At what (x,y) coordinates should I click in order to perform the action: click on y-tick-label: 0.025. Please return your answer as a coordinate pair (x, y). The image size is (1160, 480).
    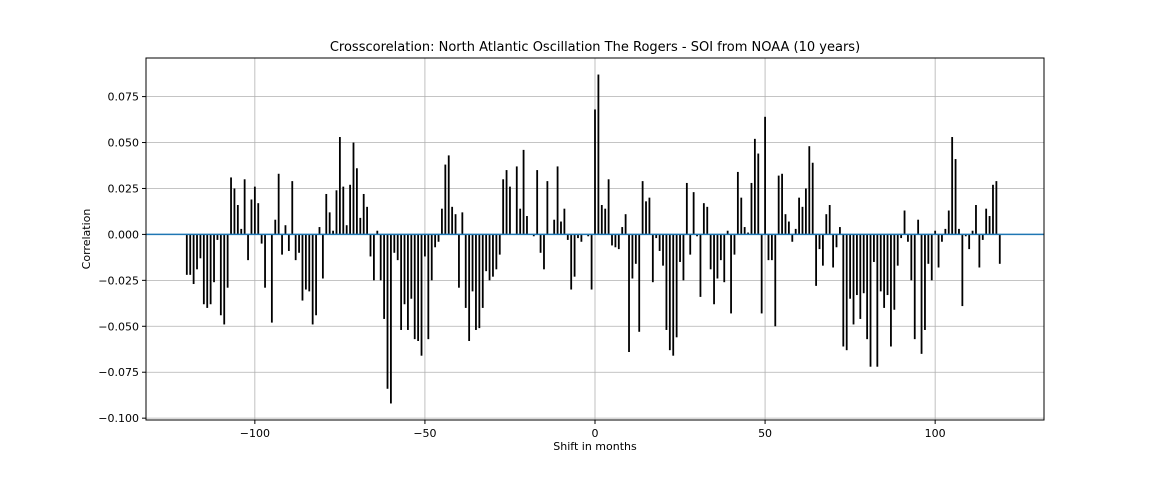
    Looking at the image, I should click on (124, 188).